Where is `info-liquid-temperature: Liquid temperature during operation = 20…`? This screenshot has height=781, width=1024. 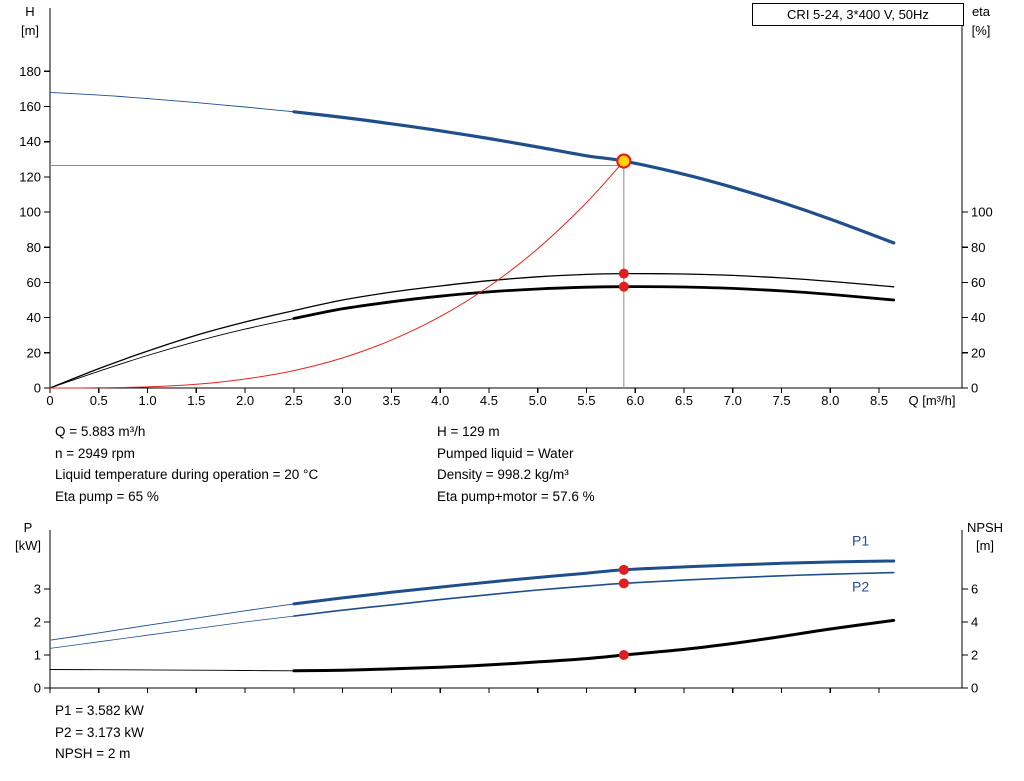
info-liquid-temperature: Liquid temperature during operation = 20… is located at coordinates (187, 474).